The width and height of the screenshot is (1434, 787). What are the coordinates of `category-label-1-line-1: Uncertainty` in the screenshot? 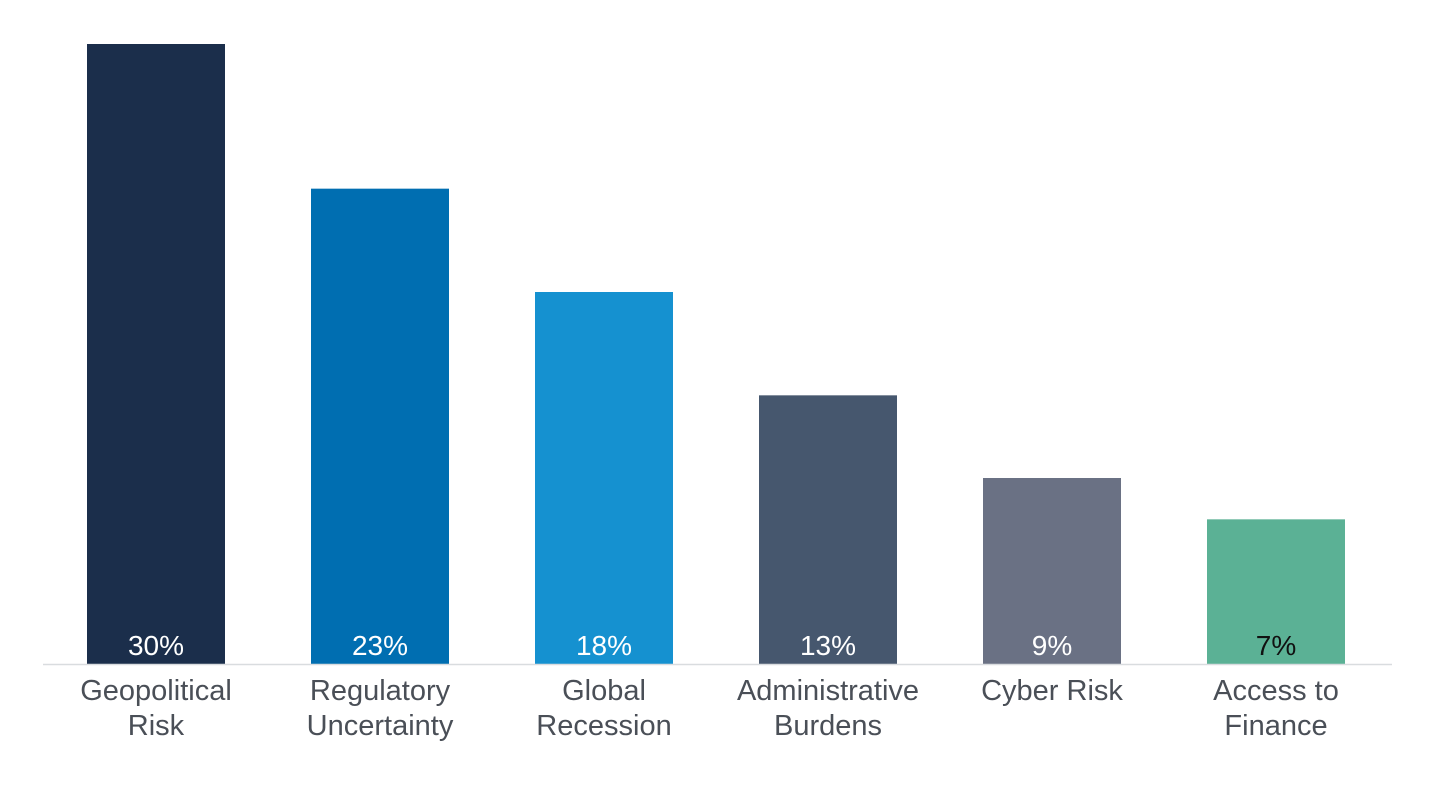 It's located at (380, 726).